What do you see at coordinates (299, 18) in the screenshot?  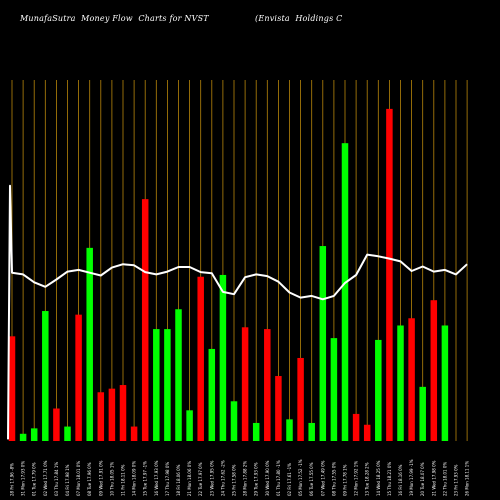 I see `company-name: (Envista Holdings C` at bounding box center [299, 18].